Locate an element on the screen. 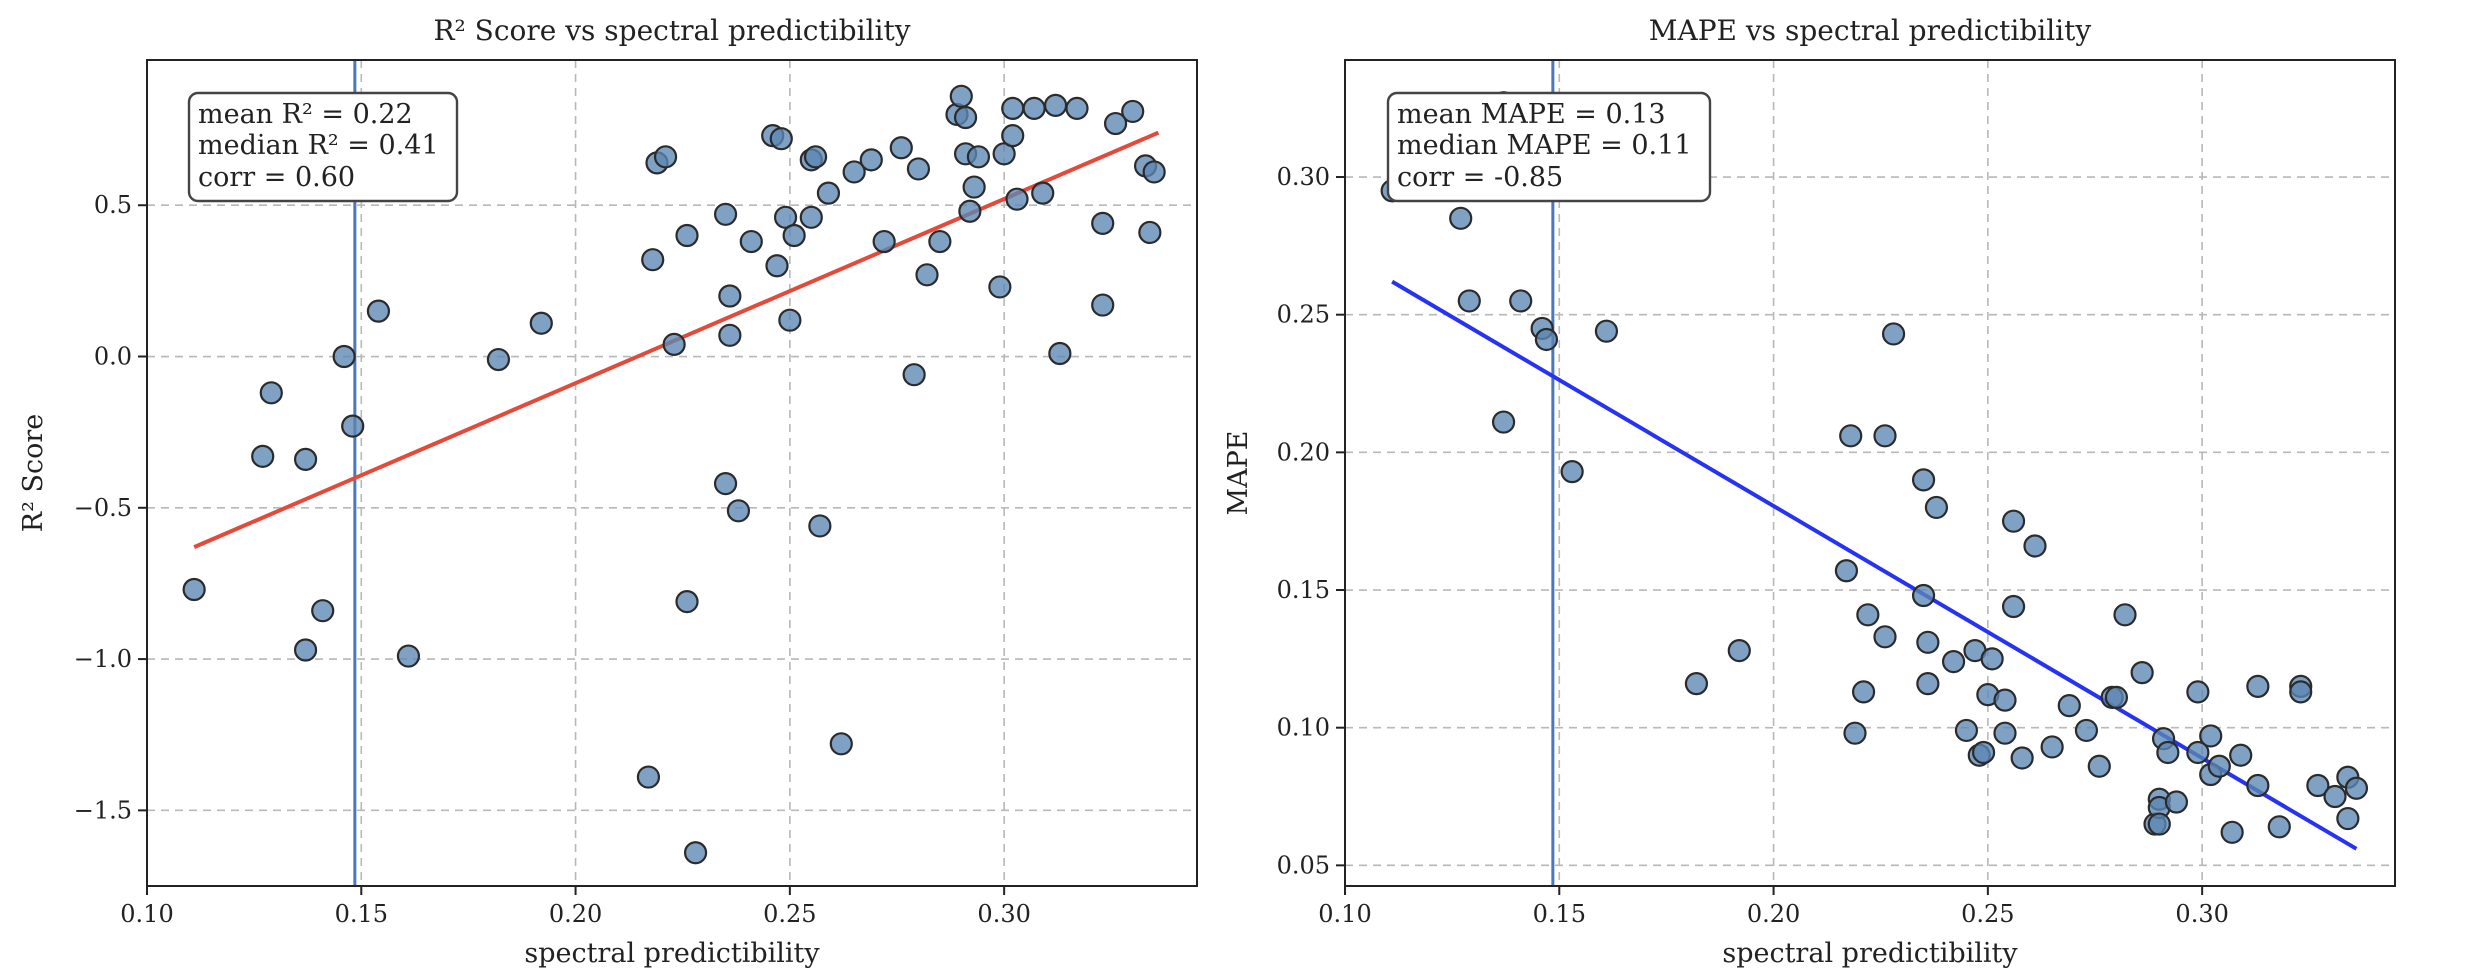  mape-xtick-label: 0.25 is located at coordinates (1987, 914).